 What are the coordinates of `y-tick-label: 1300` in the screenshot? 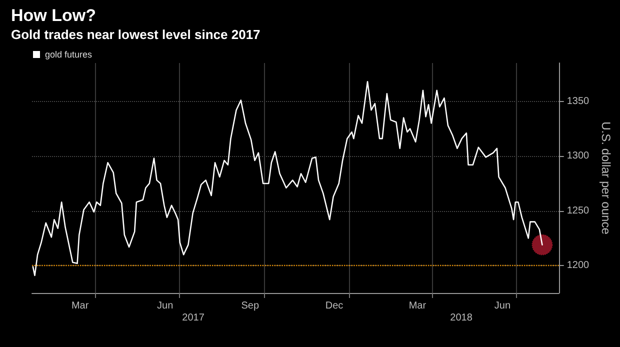 It's located at (578, 156).